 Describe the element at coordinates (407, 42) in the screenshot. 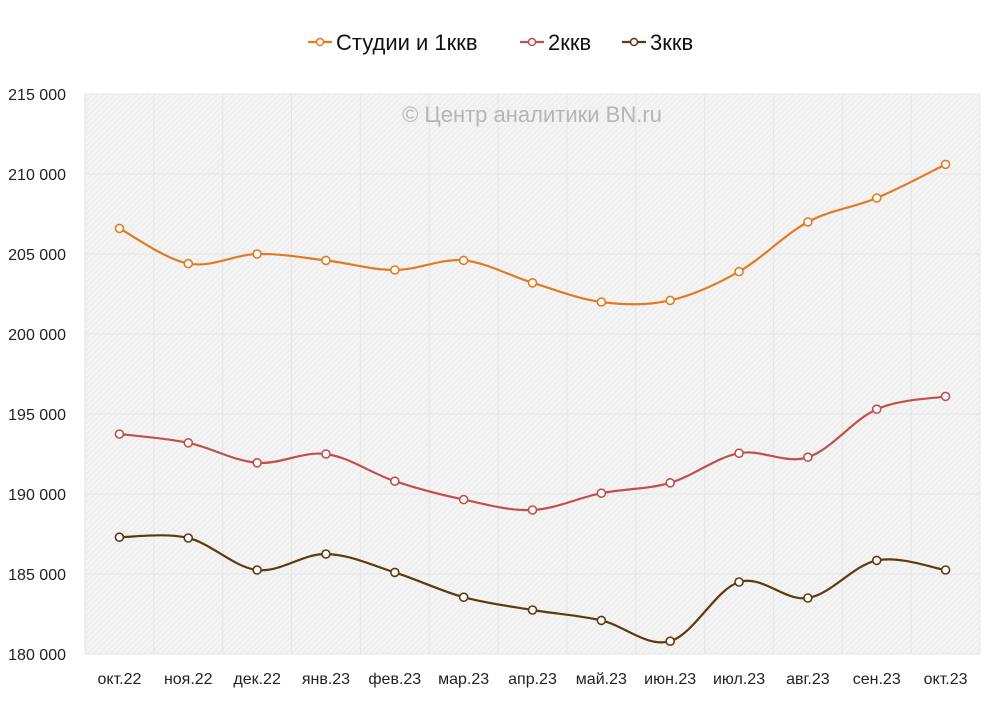

I see `legend-label: Студии и 1ккв` at that location.